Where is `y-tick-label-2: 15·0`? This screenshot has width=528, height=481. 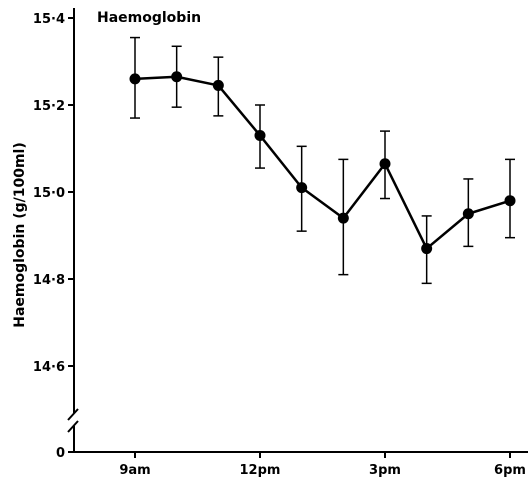
y-tick-label-2: 15·0 is located at coordinates (49, 193).